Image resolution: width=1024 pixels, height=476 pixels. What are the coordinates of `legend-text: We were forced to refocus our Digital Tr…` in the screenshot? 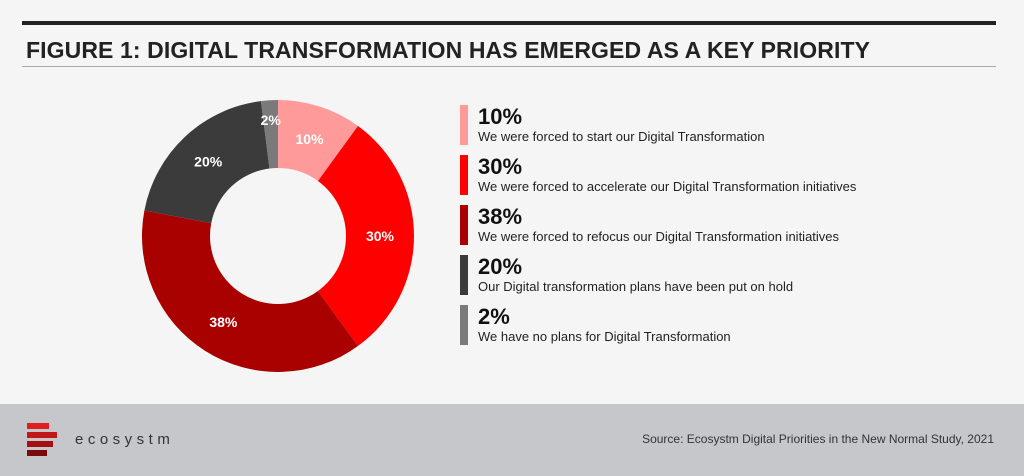 It's located at (659, 236).